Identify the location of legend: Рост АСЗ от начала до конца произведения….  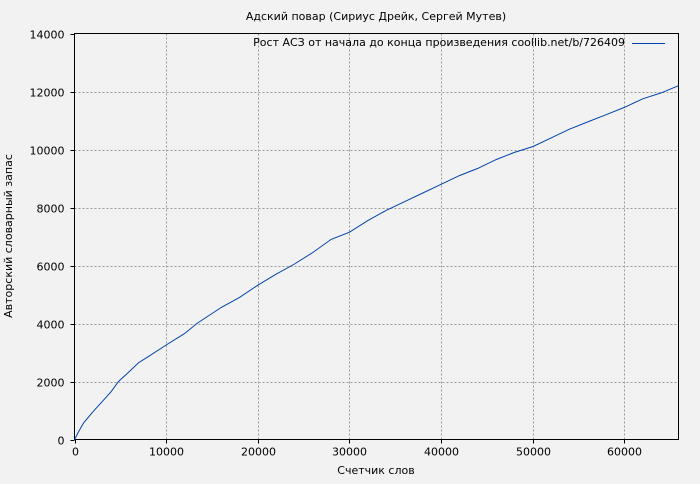
(459, 42).